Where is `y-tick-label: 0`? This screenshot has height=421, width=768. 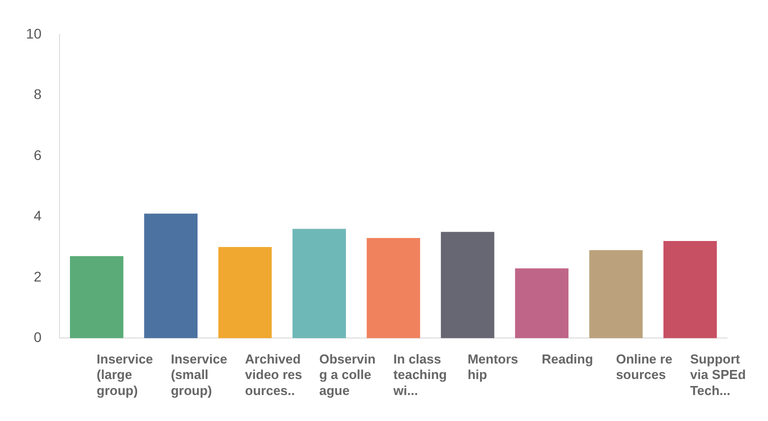
y-tick-label: 0 is located at coordinates (38, 337).